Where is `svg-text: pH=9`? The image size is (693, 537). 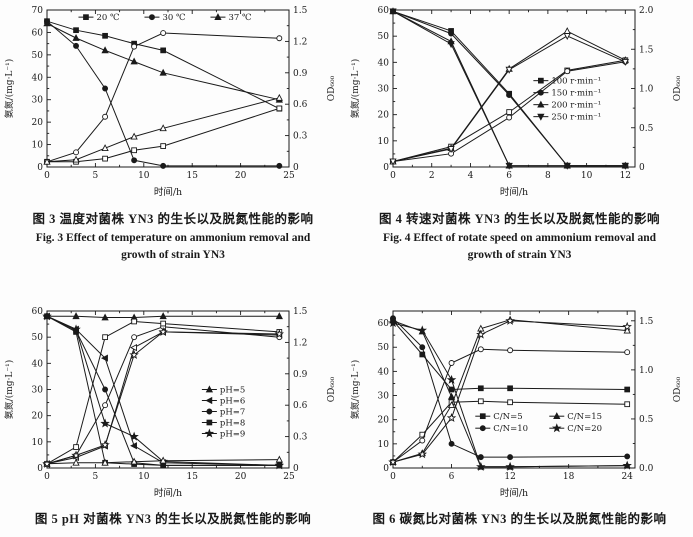 svg-text: pH=9 is located at coordinates (232, 435).